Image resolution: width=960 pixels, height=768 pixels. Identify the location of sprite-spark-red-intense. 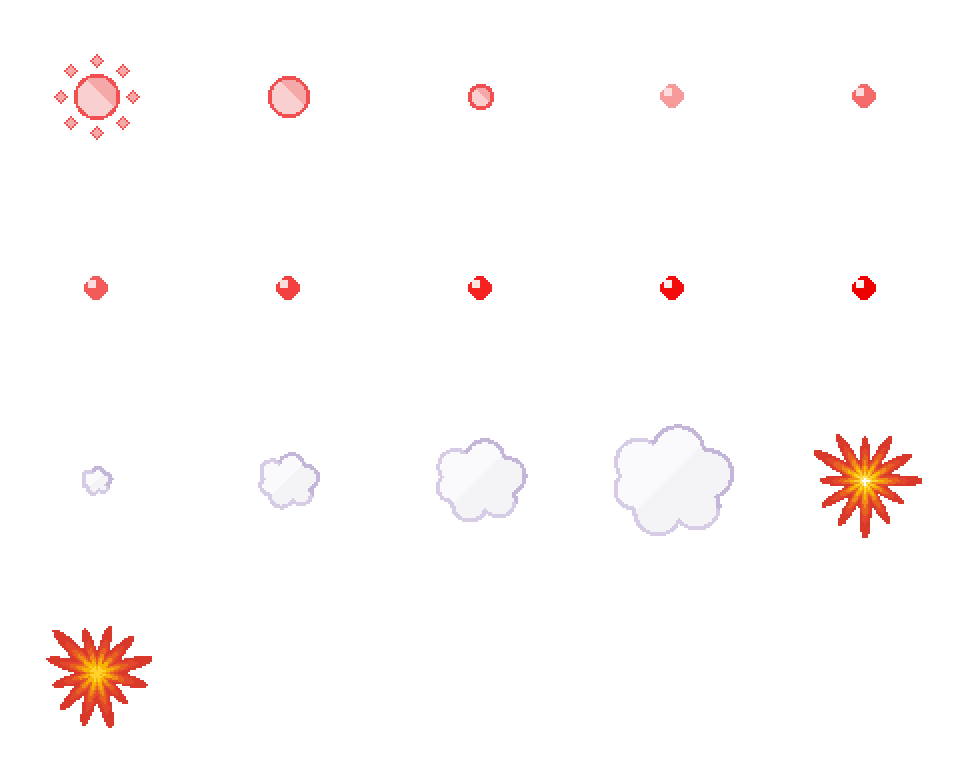
(672, 288).